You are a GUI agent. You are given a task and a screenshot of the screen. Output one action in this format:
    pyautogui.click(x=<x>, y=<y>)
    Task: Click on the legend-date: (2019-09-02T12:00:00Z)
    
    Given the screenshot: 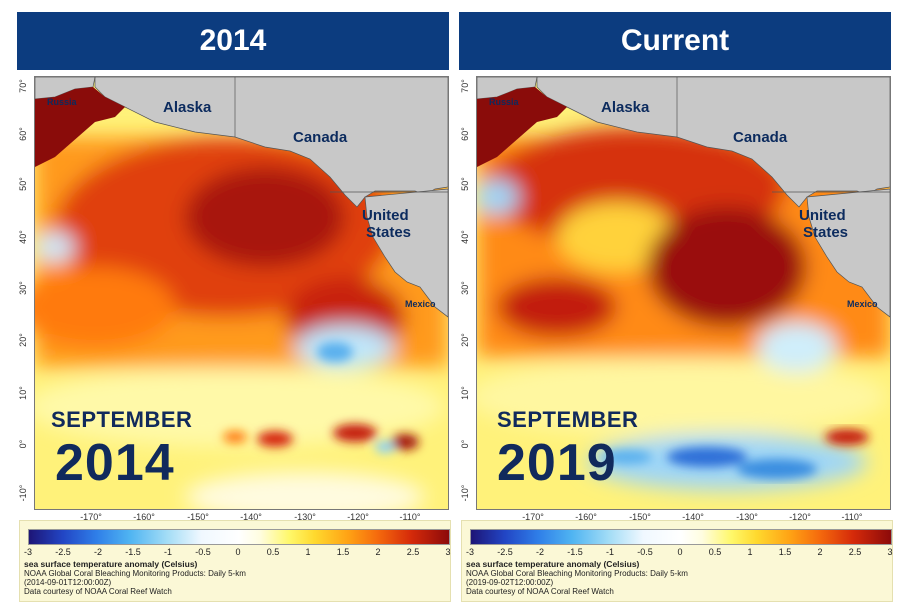 What is the action you would take?
    pyautogui.click(x=510, y=582)
    